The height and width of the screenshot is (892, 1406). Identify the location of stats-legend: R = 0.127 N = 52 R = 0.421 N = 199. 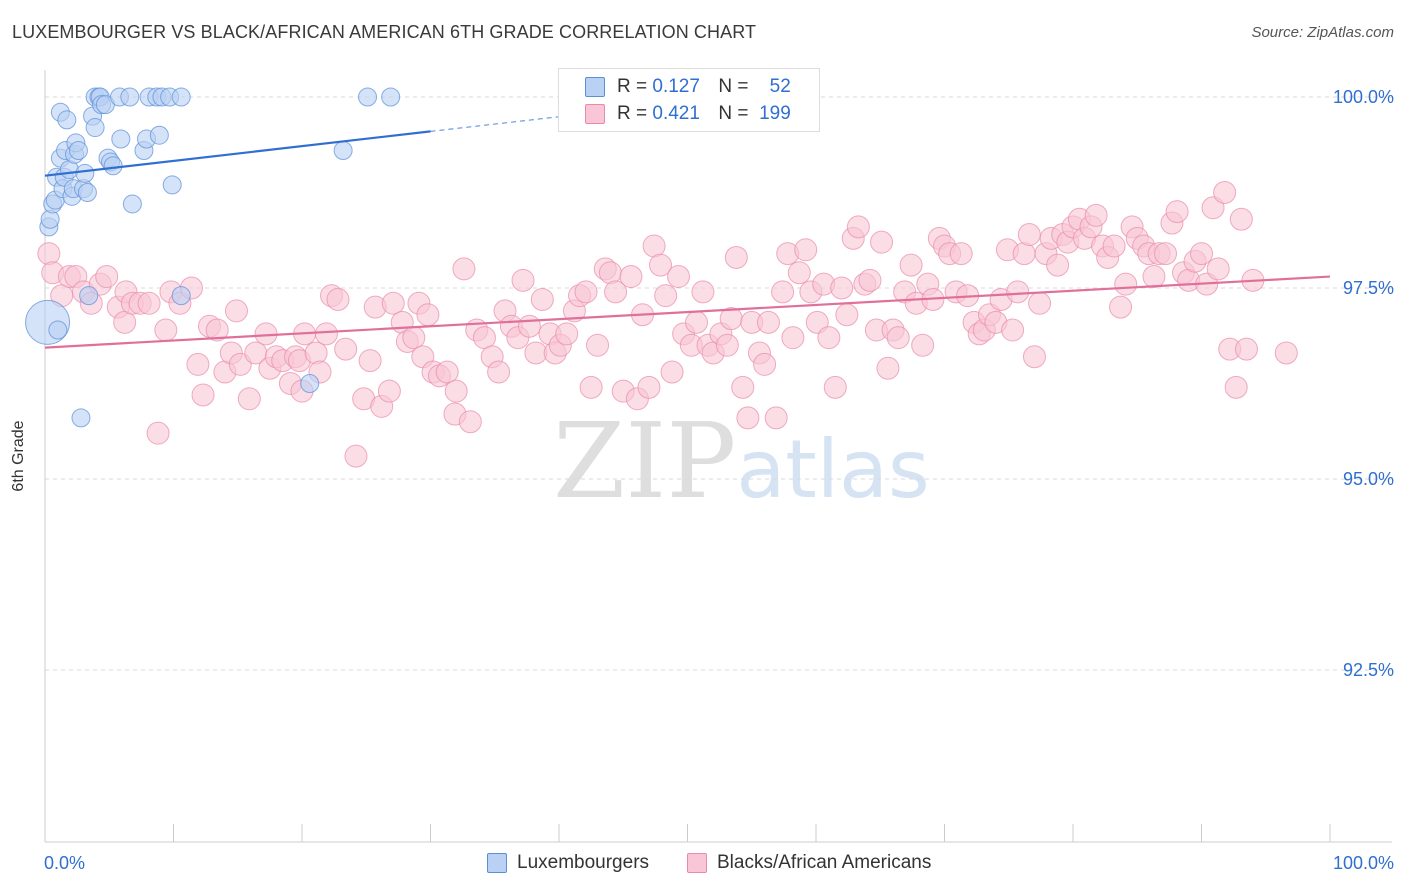
(689, 100).